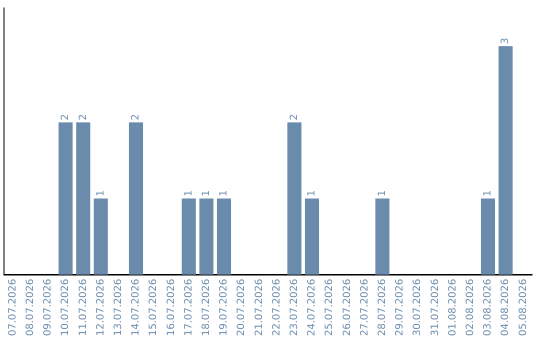 This screenshot has width=540, height=340. I want to click on x-tick-label: 20.07.2026, so click(242, 307).